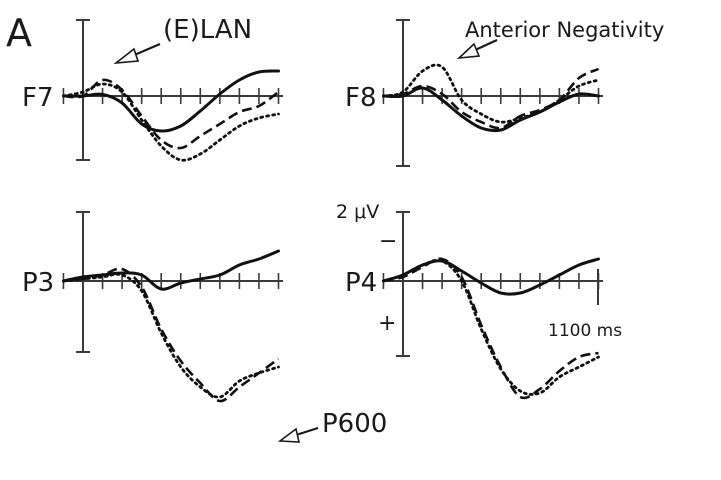 This screenshot has height=480, width=721. Describe the element at coordinates (388, 241) in the screenshot. I see `negative-up-label: −` at that location.